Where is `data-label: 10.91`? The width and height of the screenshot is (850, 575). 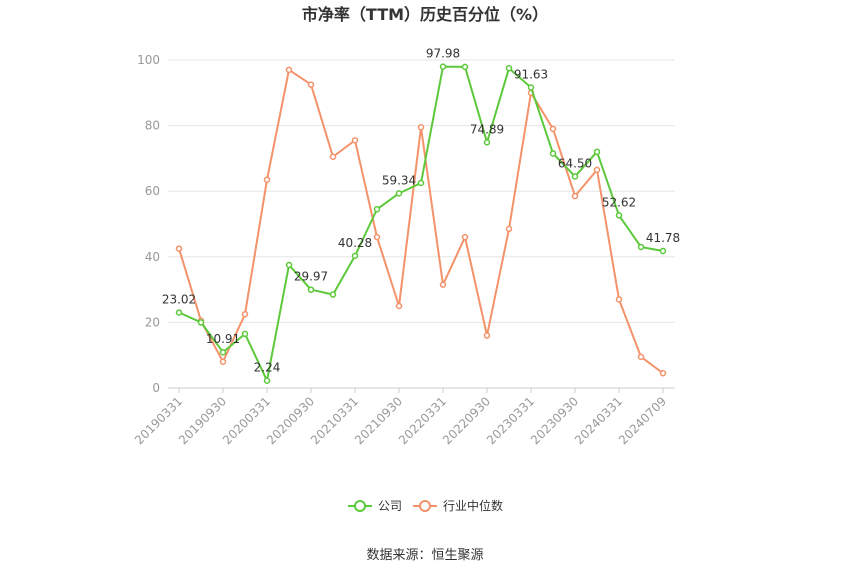
data-label: 10.91 is located at coordinates (223, 339).